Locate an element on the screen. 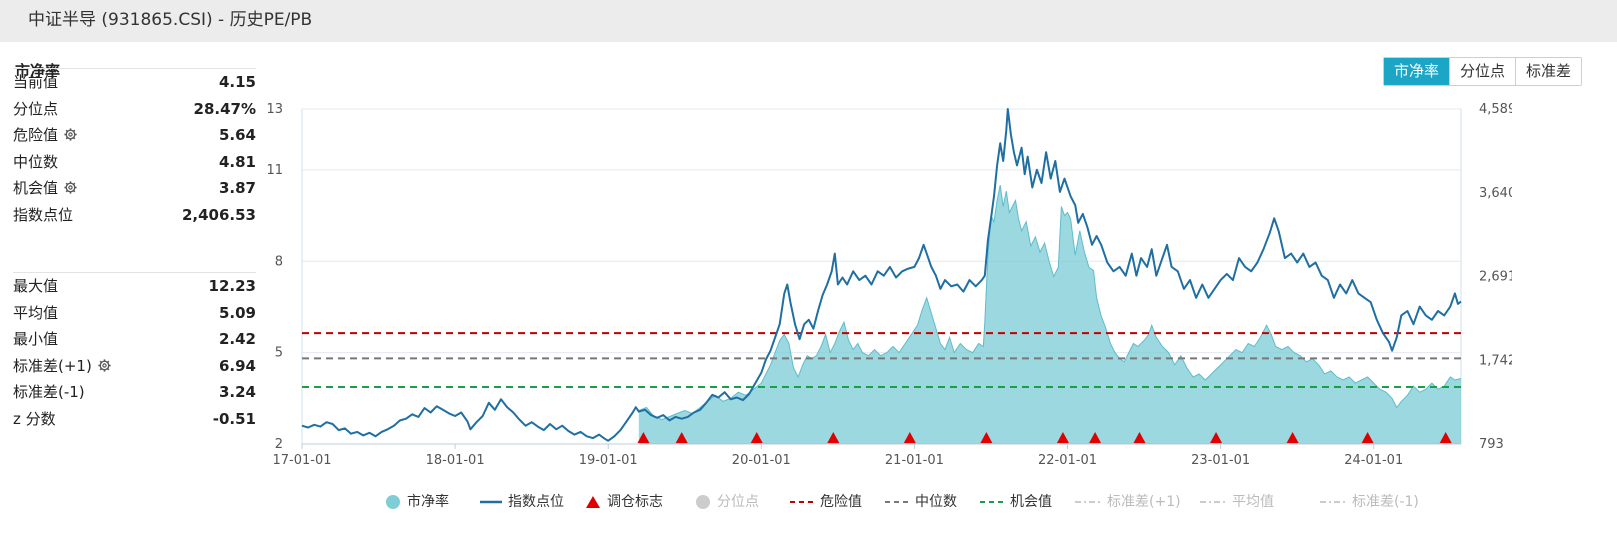 This screenshot has width=1617, height=545. stat-label: 危险值 is located at coordinates (45, 135).